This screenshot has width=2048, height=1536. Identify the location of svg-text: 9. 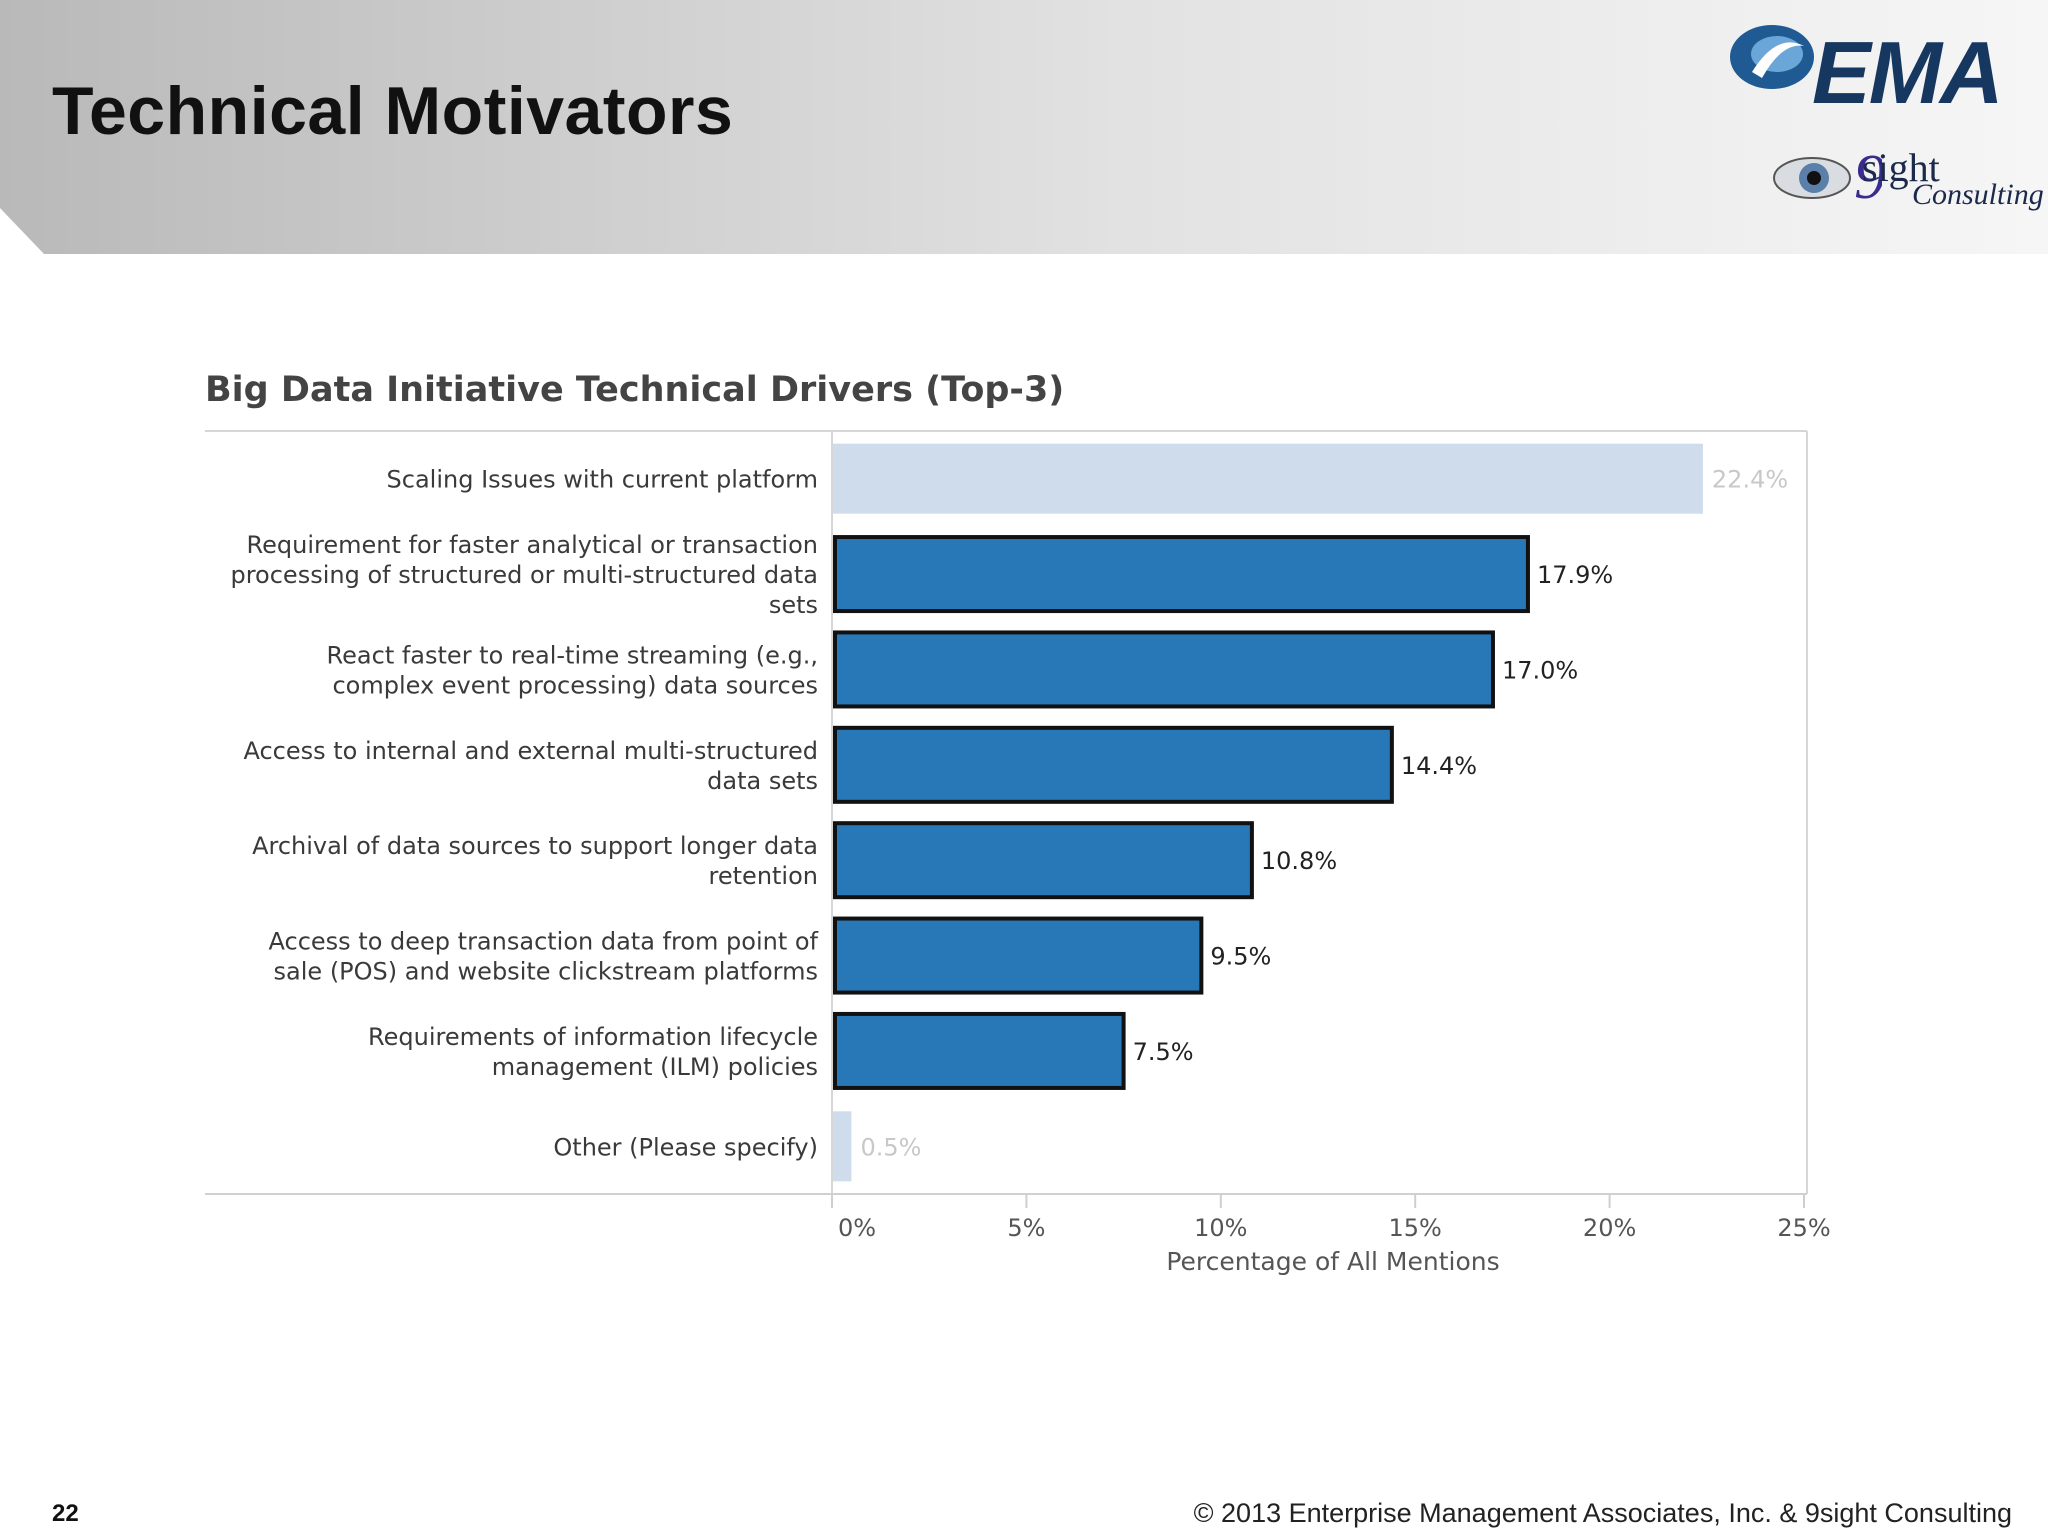
(1868, 175).